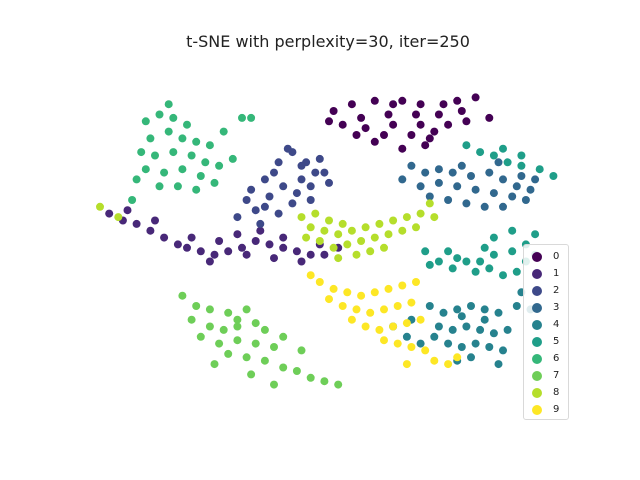  Describe the element at coordinates (556, 409) in the screenshot. I see `legend-label-9: 9` at that location.